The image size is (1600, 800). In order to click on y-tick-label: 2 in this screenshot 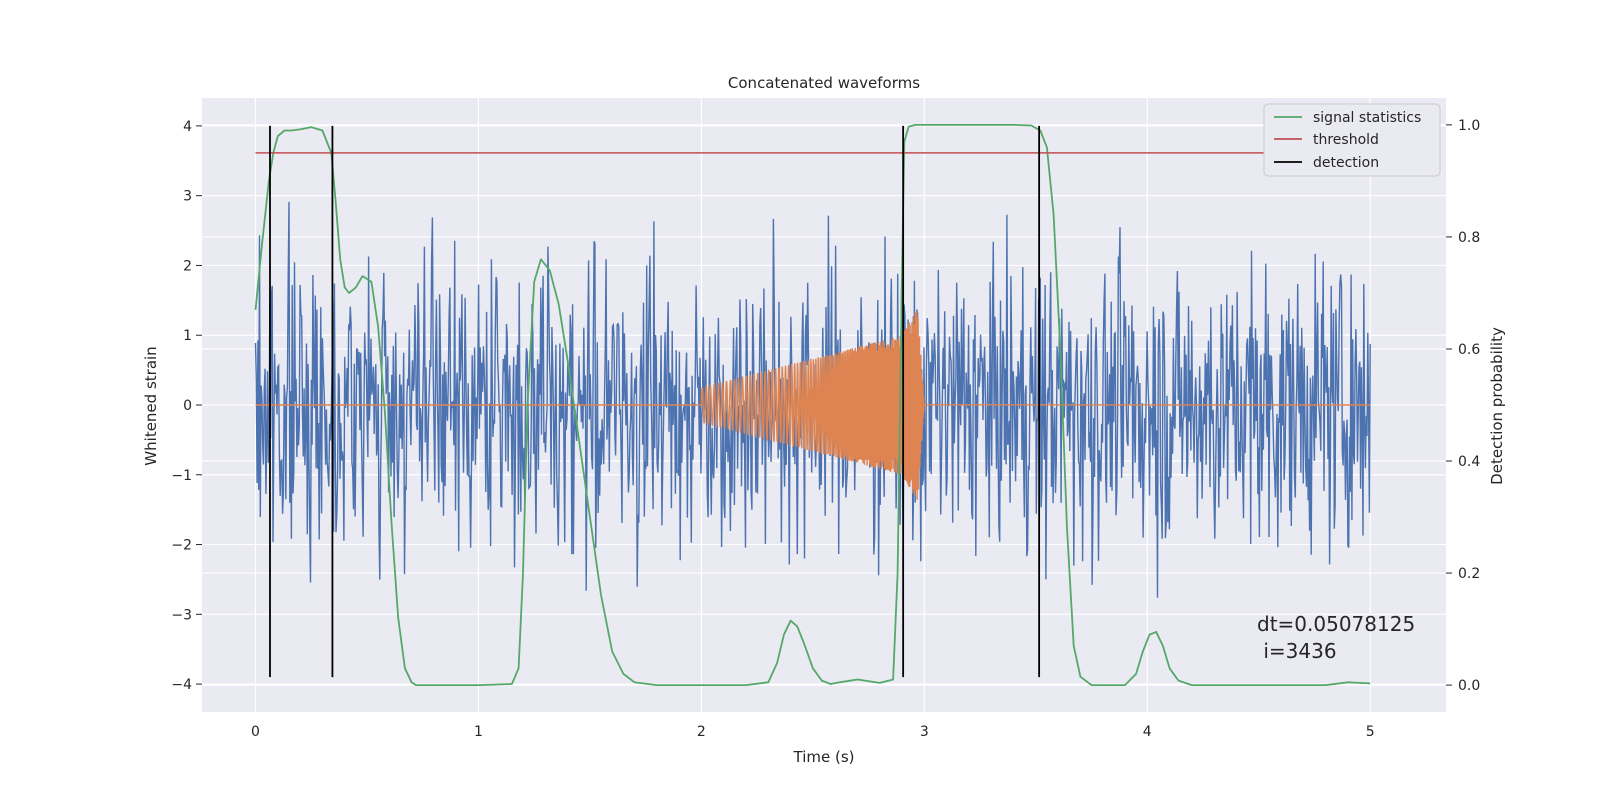, I will do `click(187, 266)`.